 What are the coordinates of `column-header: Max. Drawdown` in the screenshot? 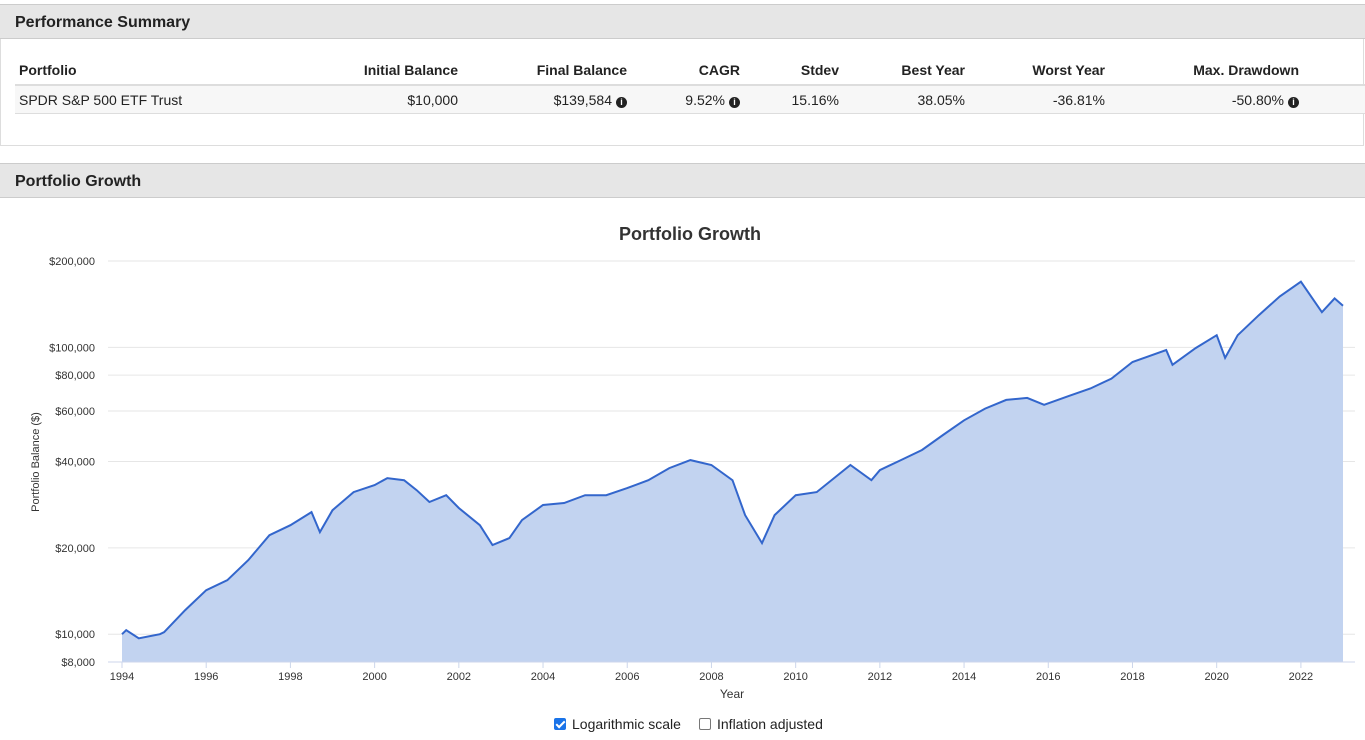 It's located at (1246, 70).